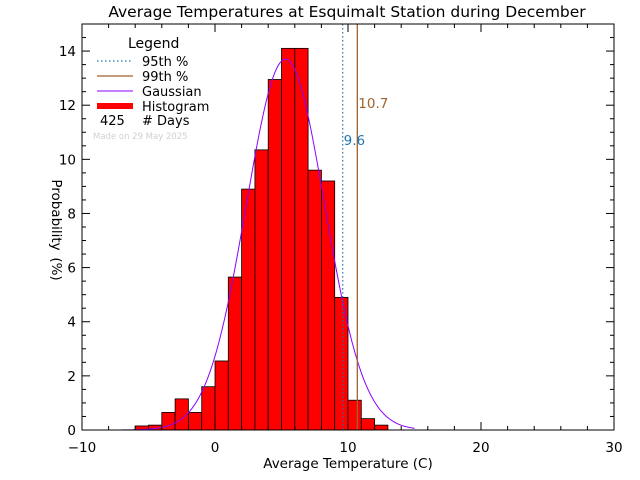  Describe the element at coordinates (82, 448) in the screenshot. I see `x-tick-label-0: −10` at that location.